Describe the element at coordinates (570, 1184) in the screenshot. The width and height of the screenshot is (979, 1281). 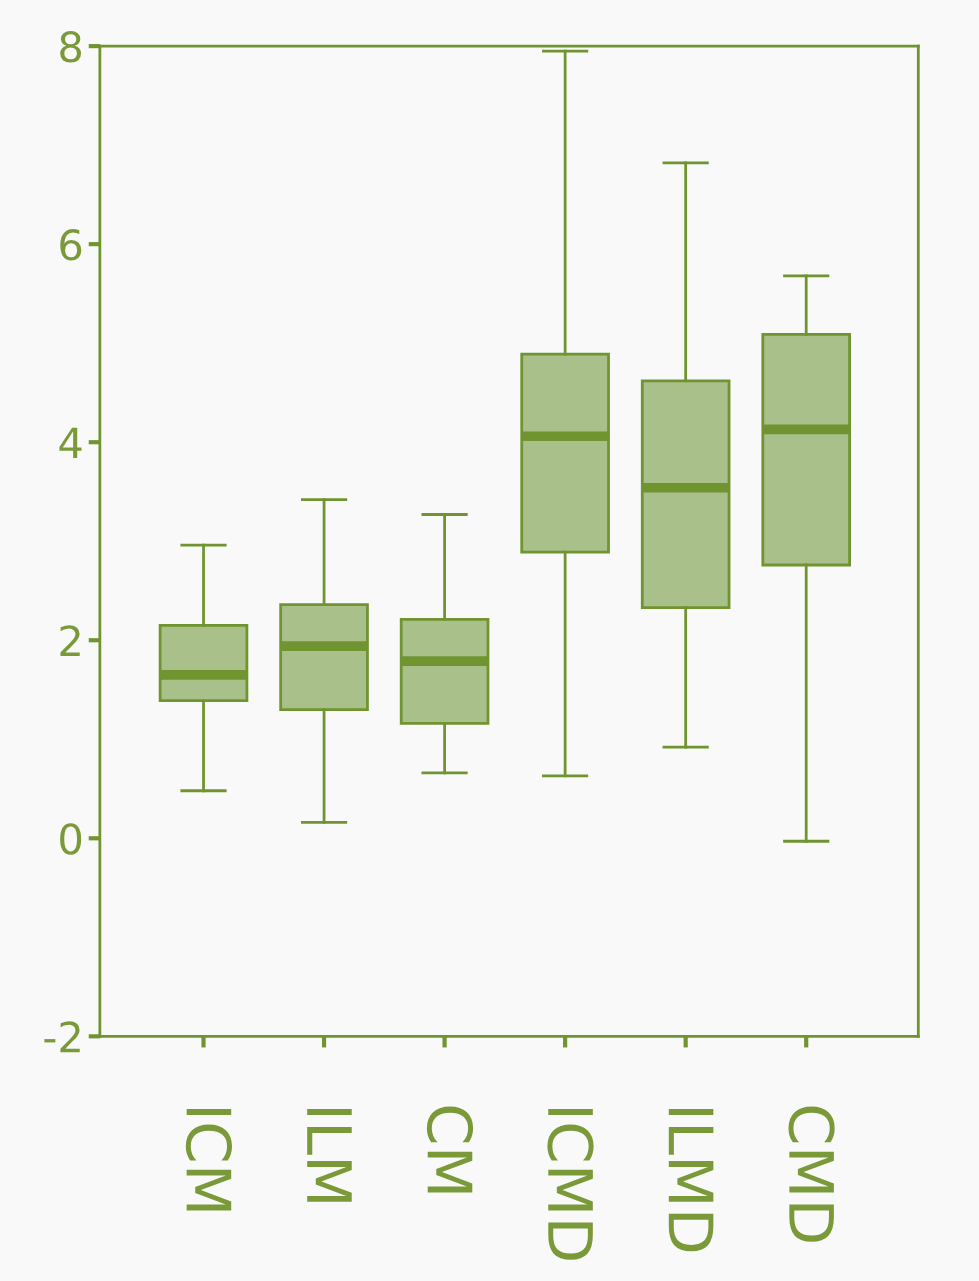
I see `x-tick-label: ICMD` at that location.